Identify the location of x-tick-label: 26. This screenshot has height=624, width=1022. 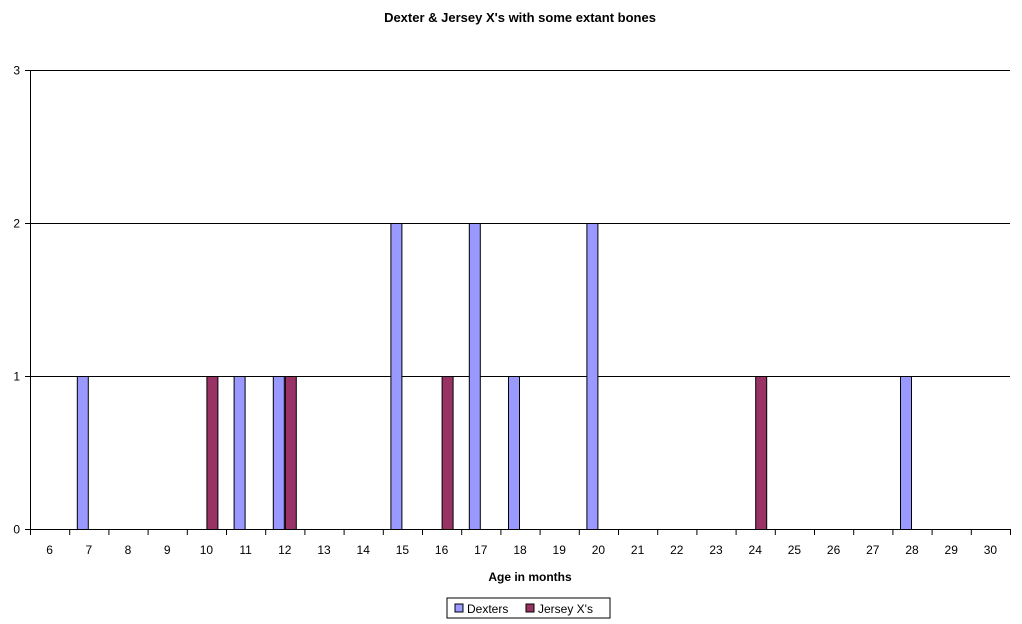
(834, 550).